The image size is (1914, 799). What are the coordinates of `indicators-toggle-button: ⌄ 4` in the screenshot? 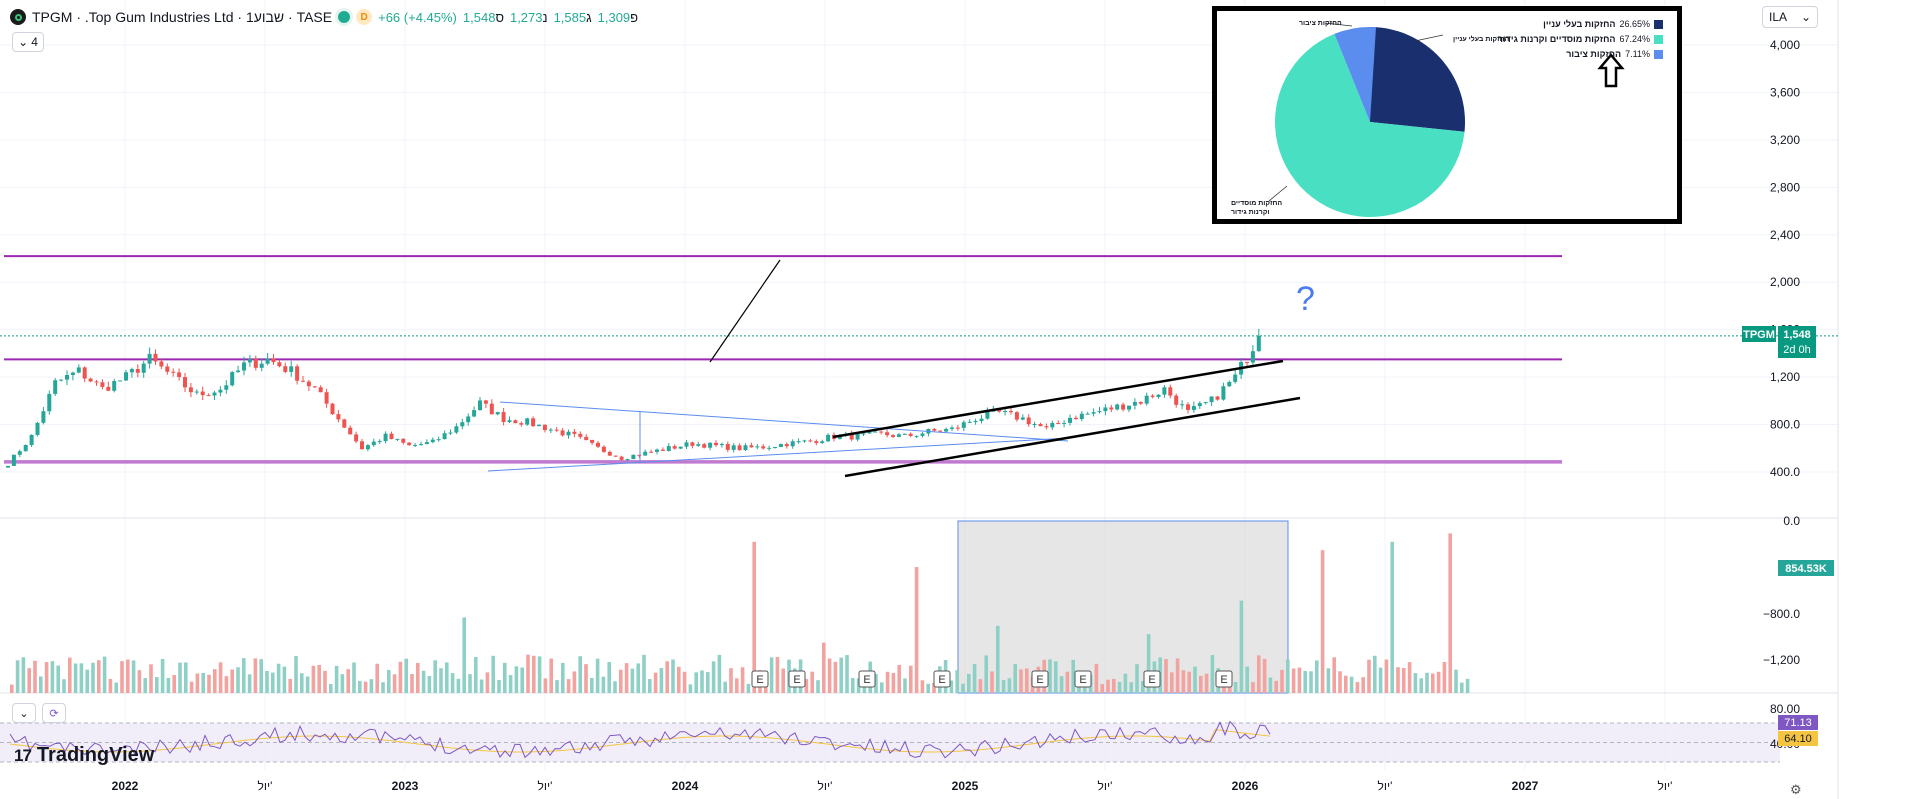 It's located at (28, 42).